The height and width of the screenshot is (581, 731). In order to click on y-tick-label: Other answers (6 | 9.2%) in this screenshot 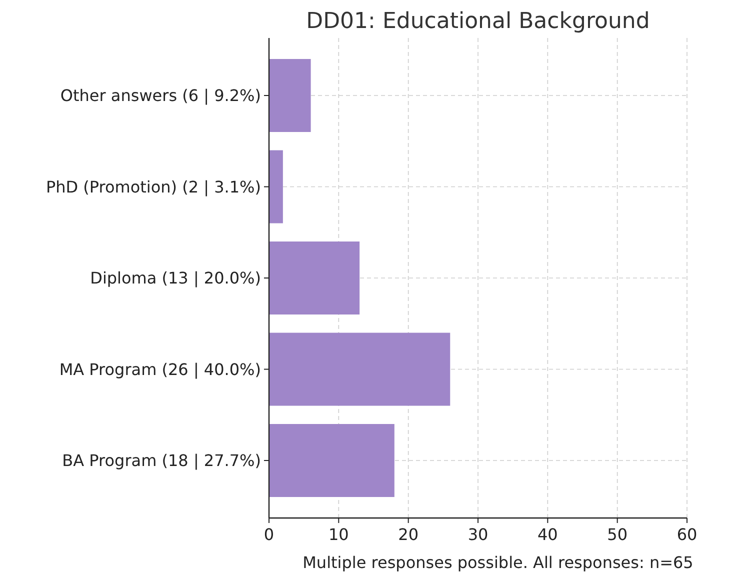, I will do `click(160, 96)`.